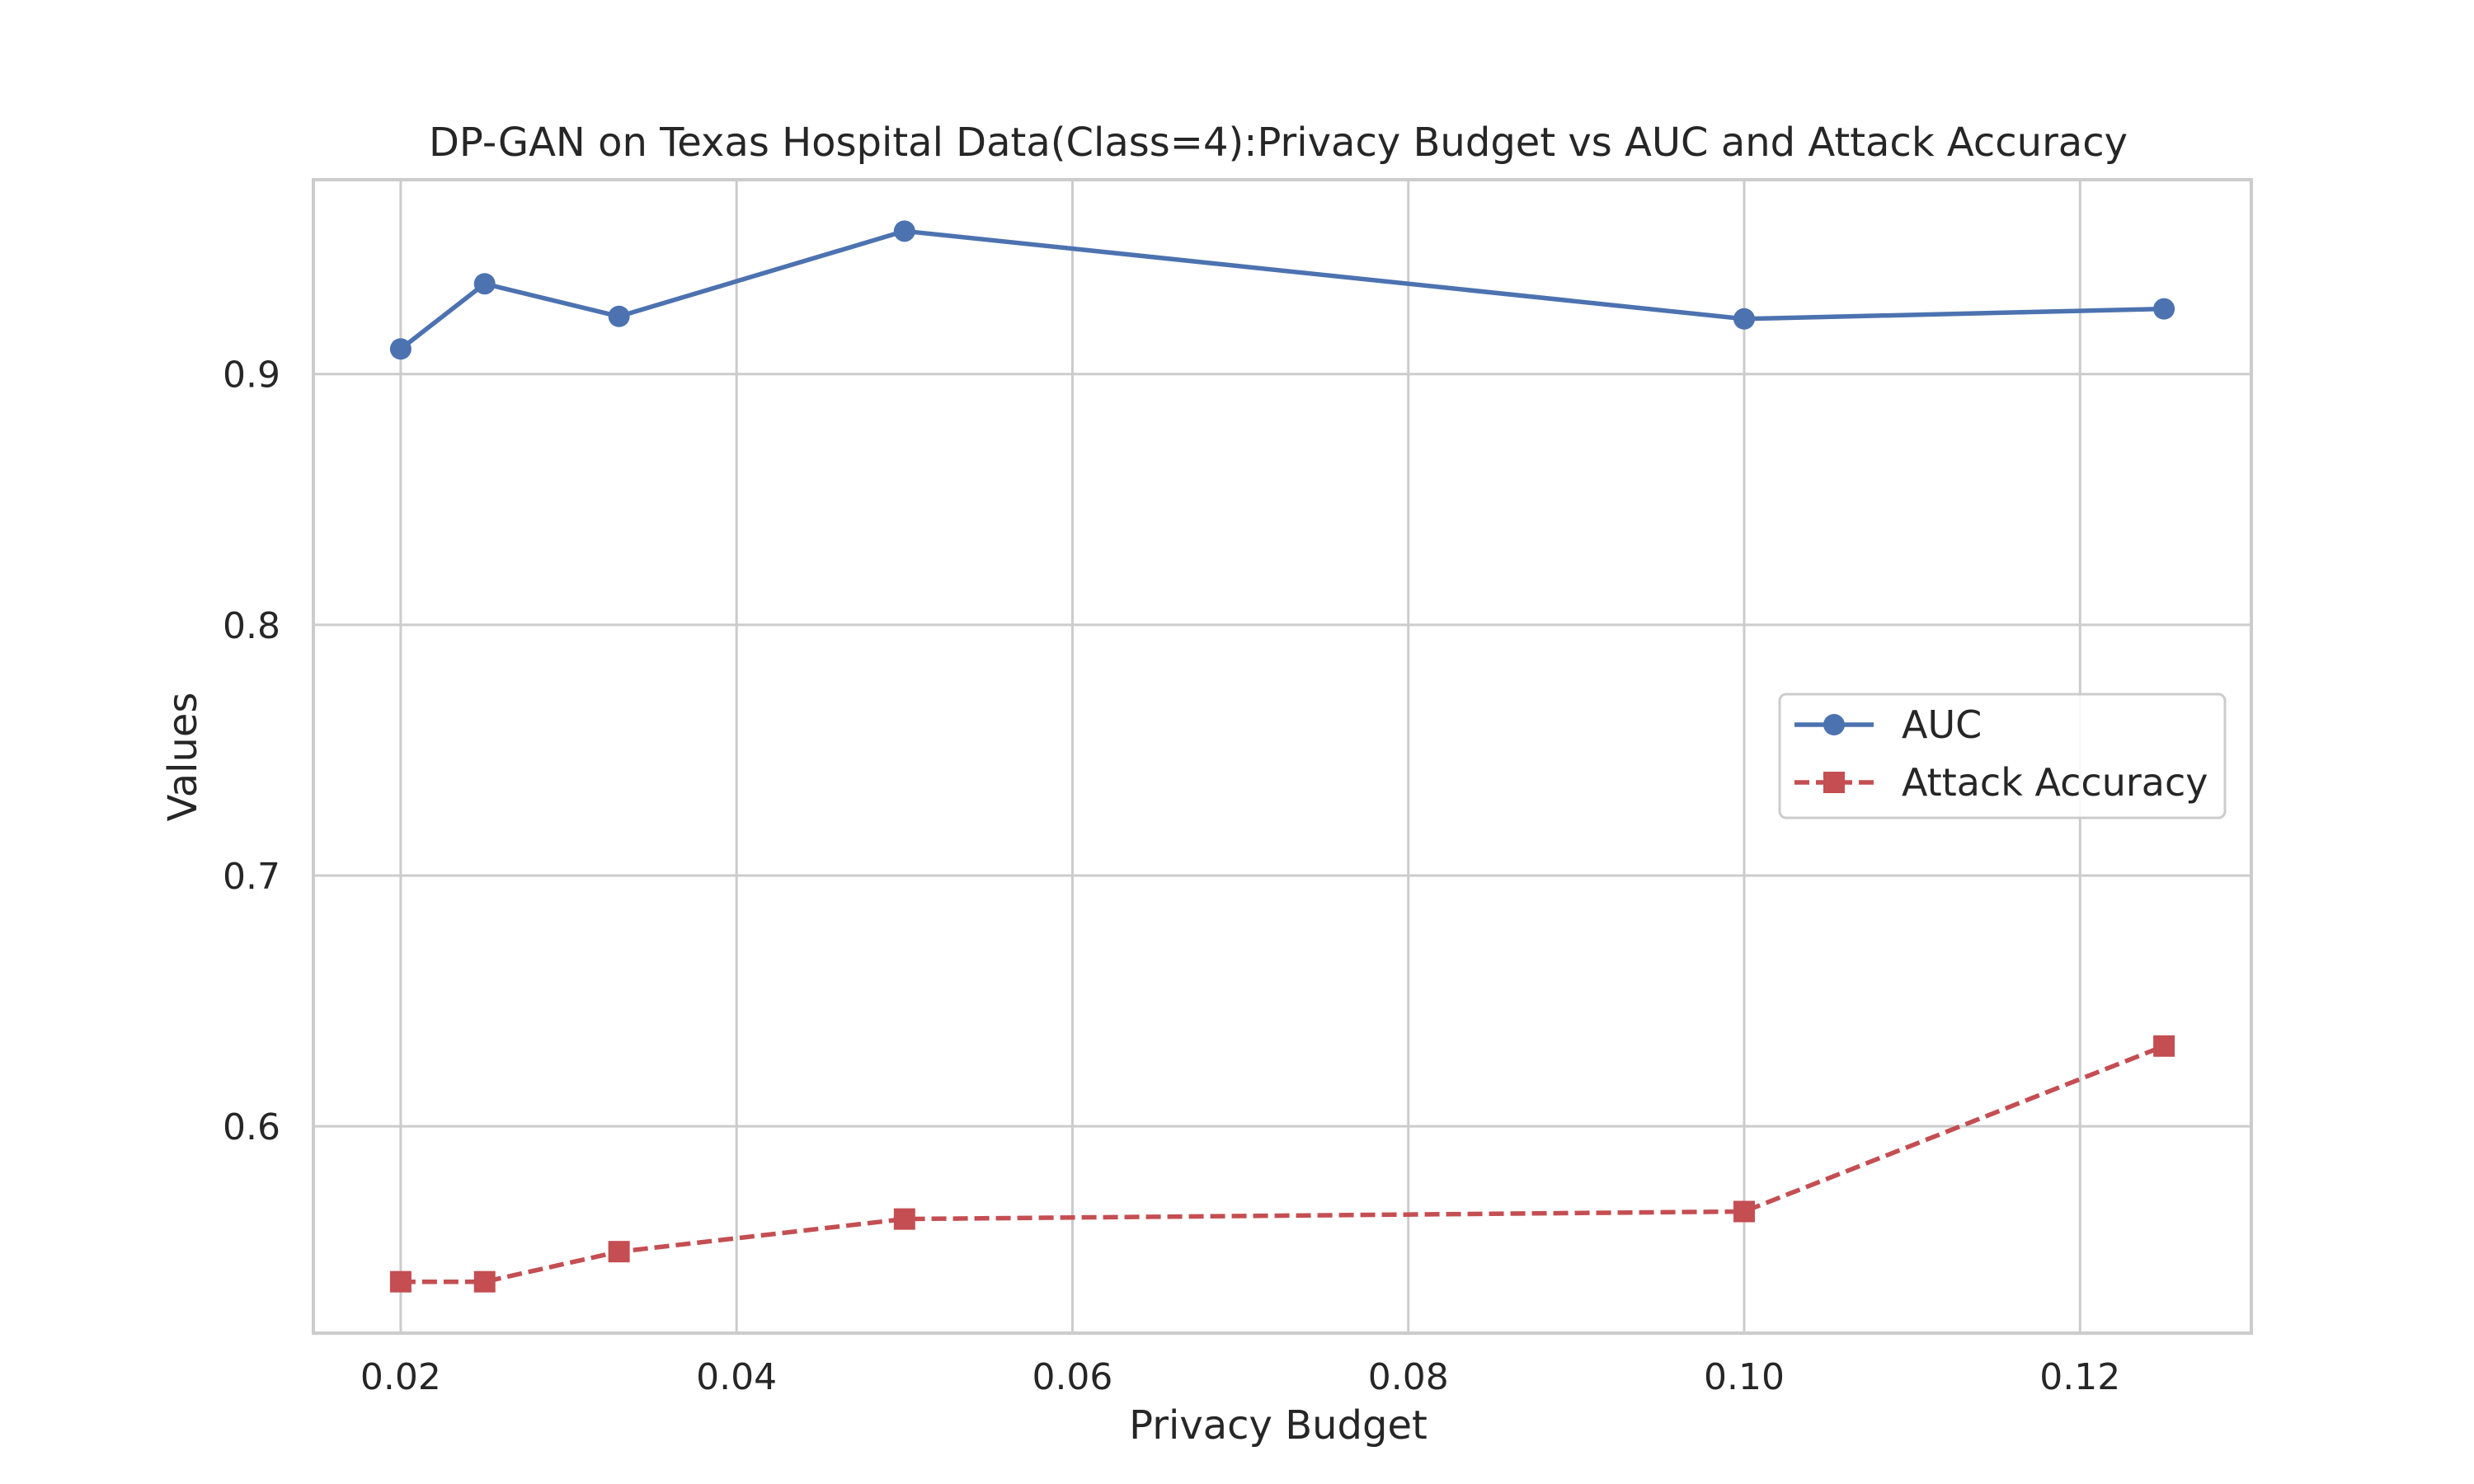 The width and height of the screenshot is (2474, 1484). Describe the element at coordinates (1942, 724) in the screenshot. I see `legend-label-auc: AUC` at that location.